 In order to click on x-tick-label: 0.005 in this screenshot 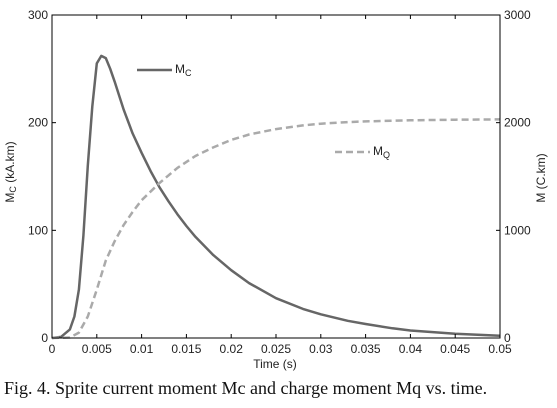, I will do `click(97, 349)`.